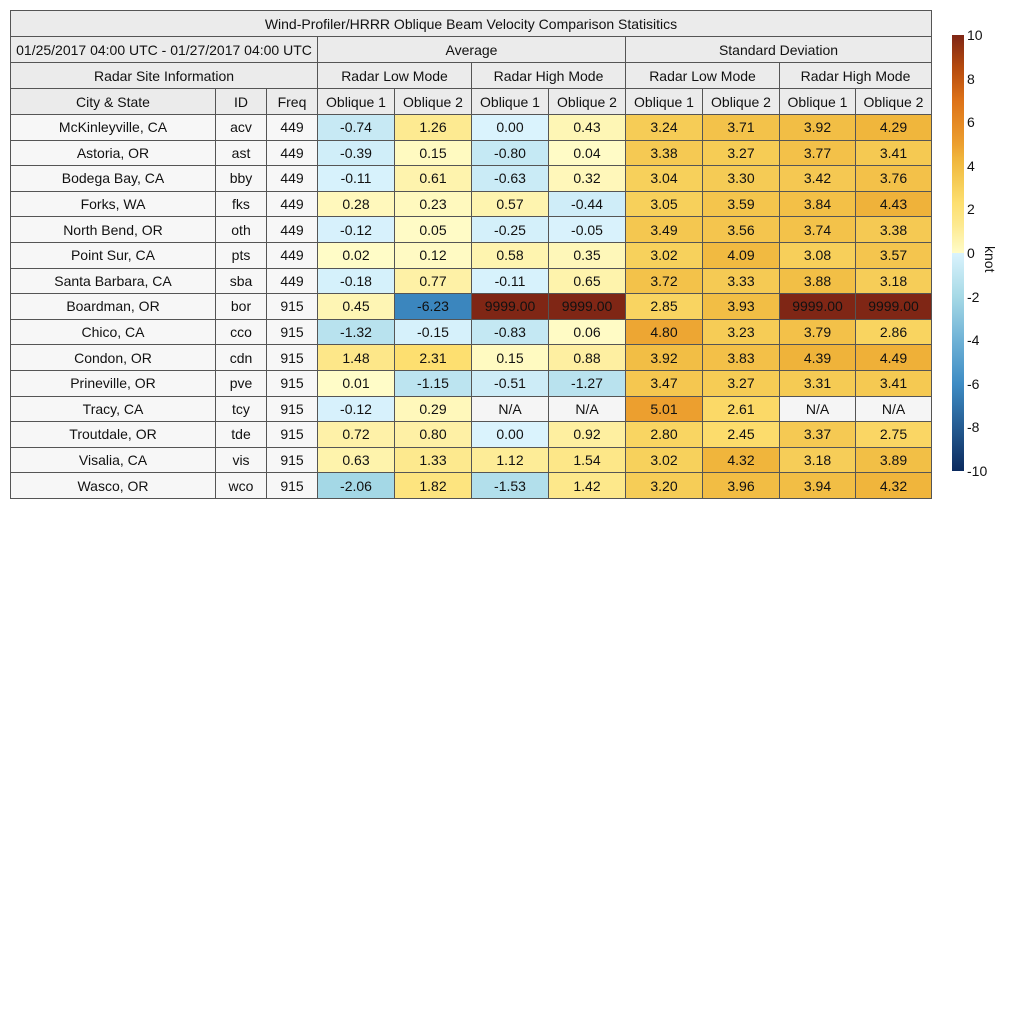 This screenshot has width=1024, height=1024. What do you see at coordinates (241, 101) in the screenshot?
I see `column-header: ID` at bounding box center [241, 101].